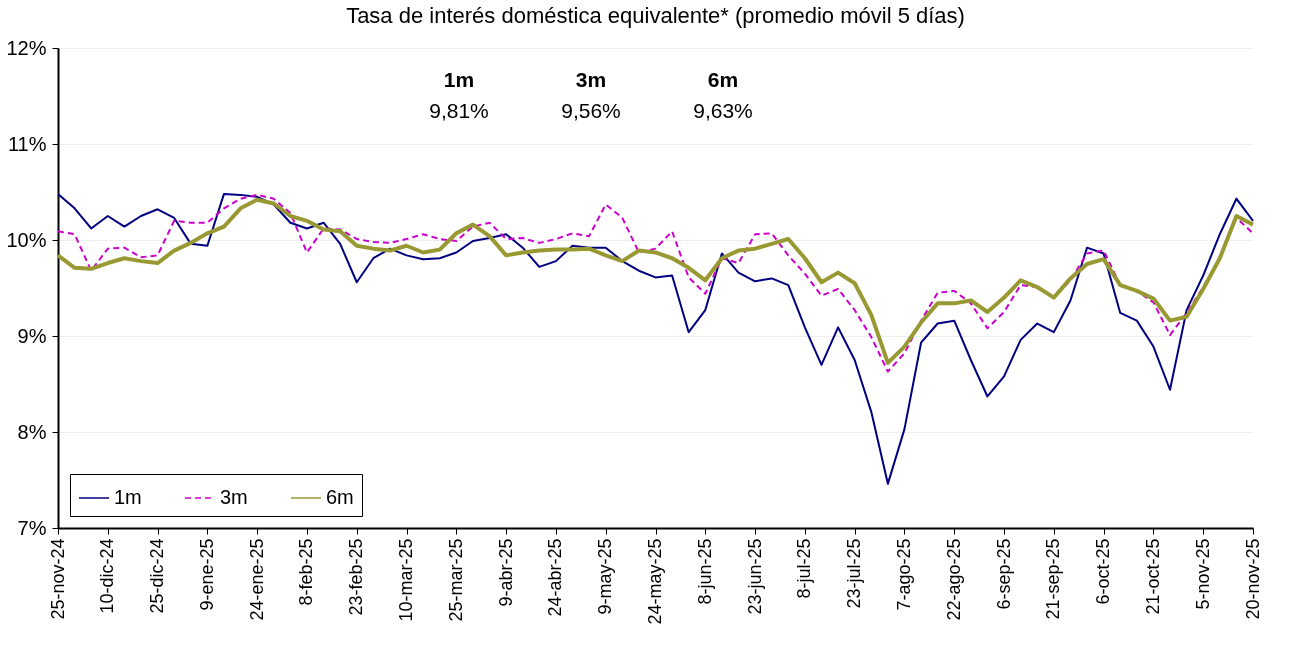 The width and height of the screenshot is (1307, 664). I want to click on y-tick-label: 7%, so click(32, 527).